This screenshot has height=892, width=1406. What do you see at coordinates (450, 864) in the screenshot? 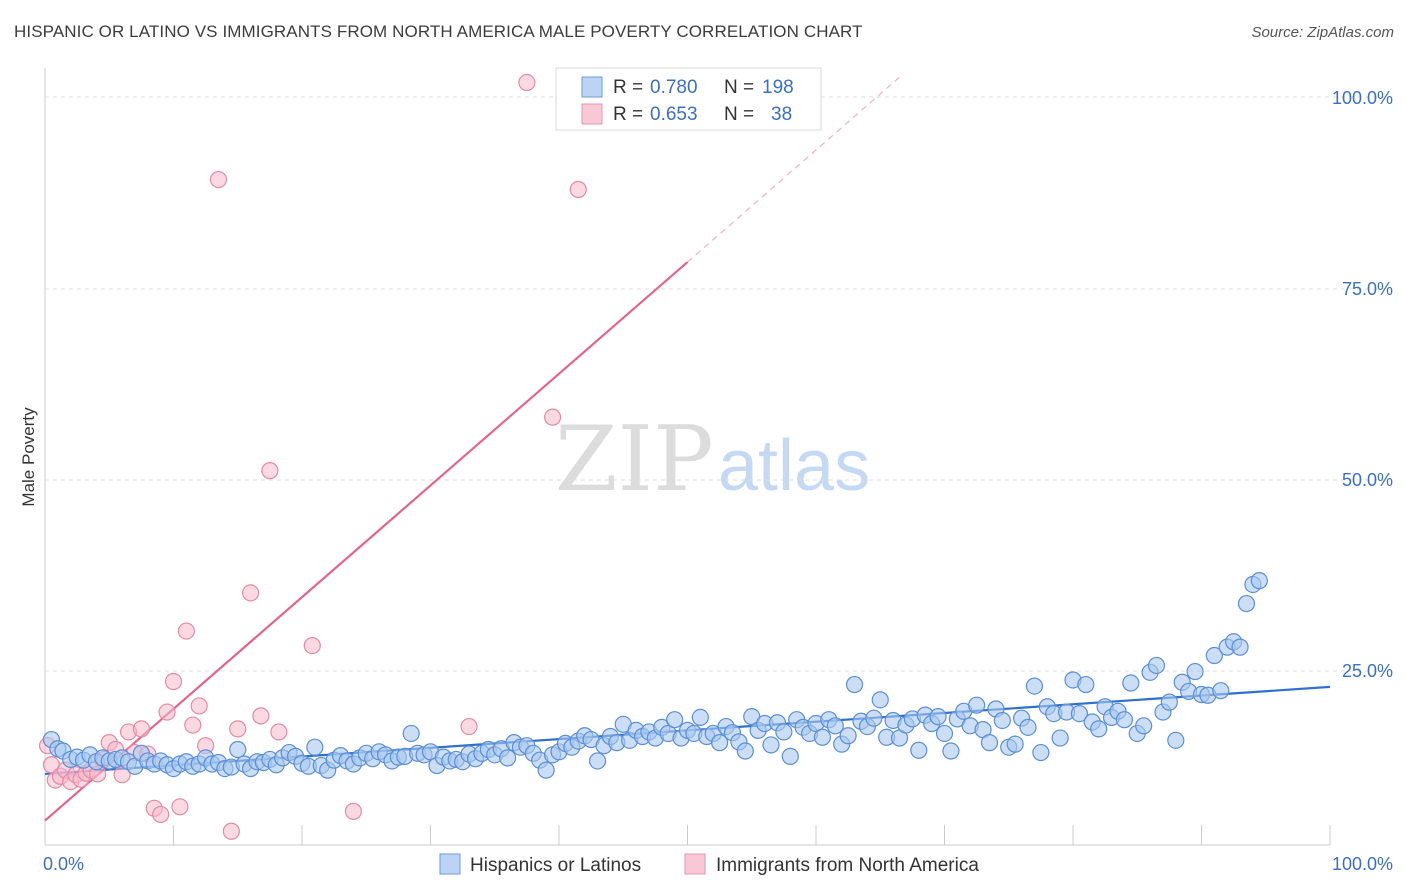
I see `bottom-legend-swatch-blue` at bounding box center [450, 864].